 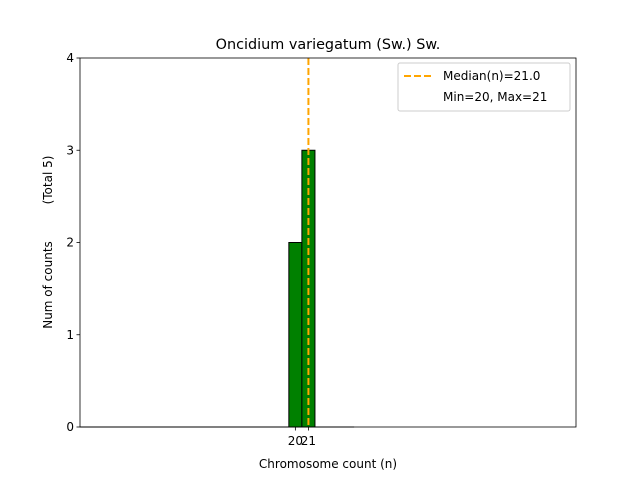 I want to click on y-axis-label: Num of counts, so click(x=48, y=285).